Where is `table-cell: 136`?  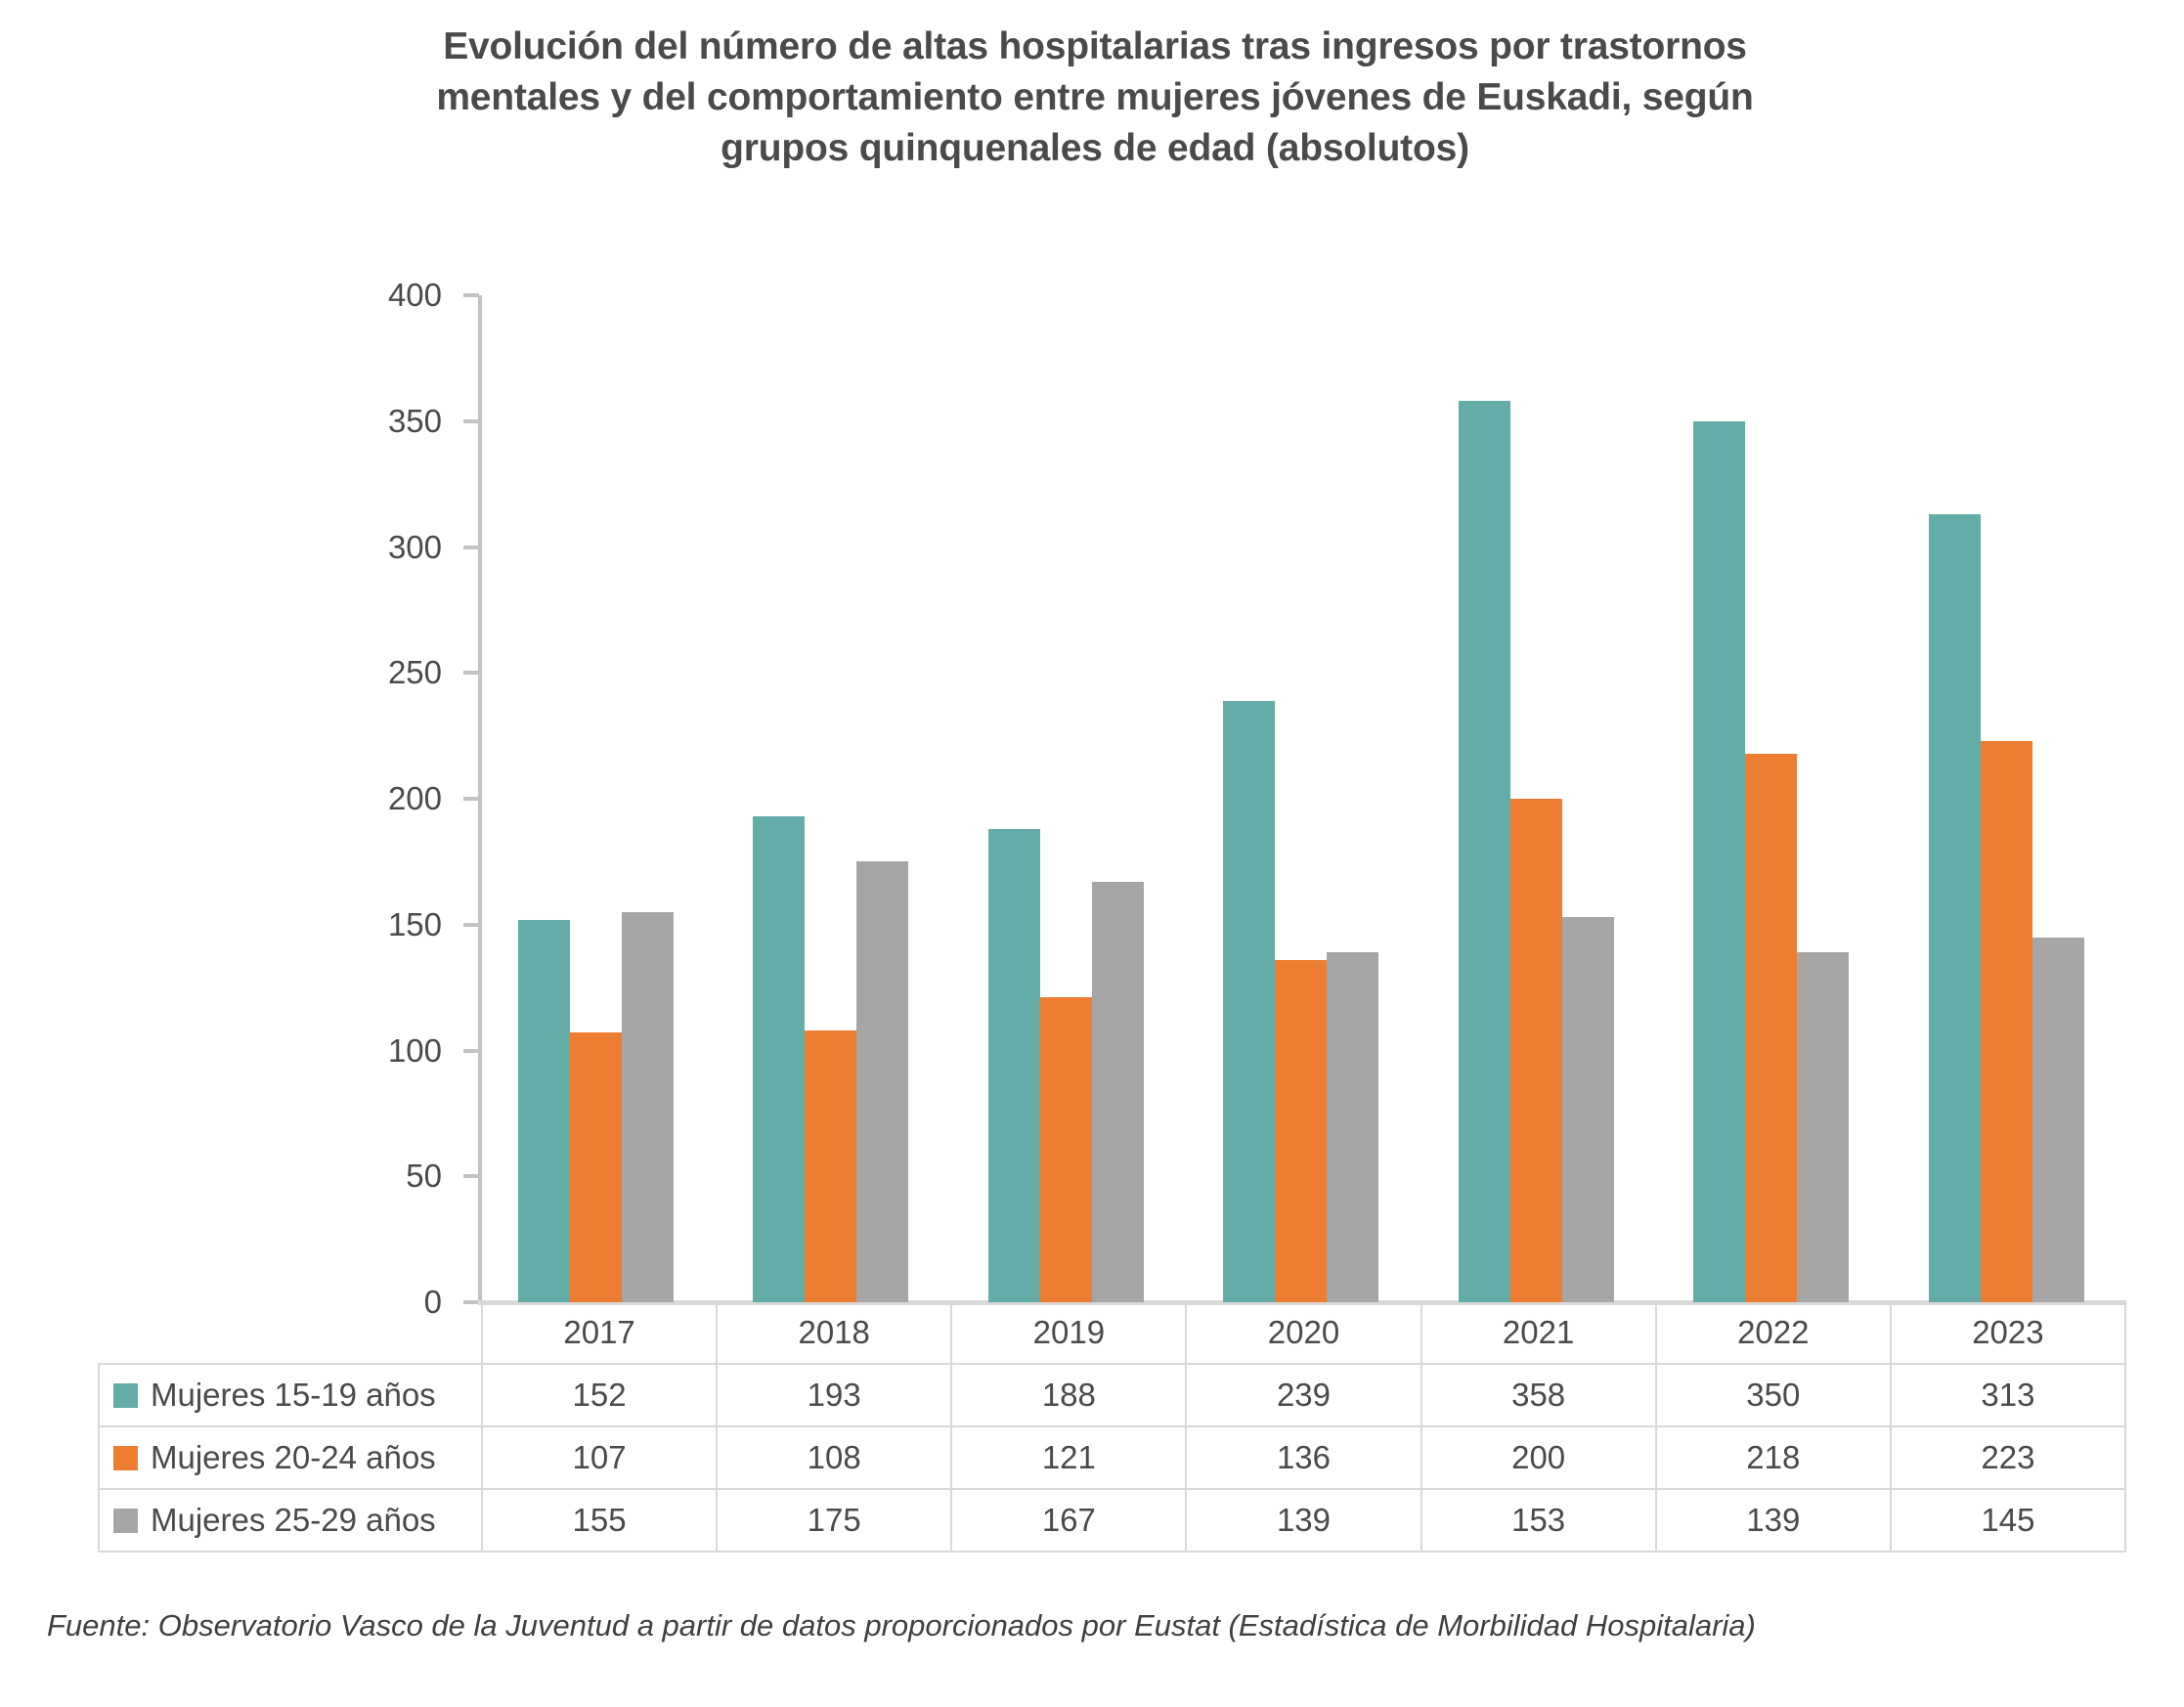
table-cell: 136 is located at coordinates (1303, 1457).